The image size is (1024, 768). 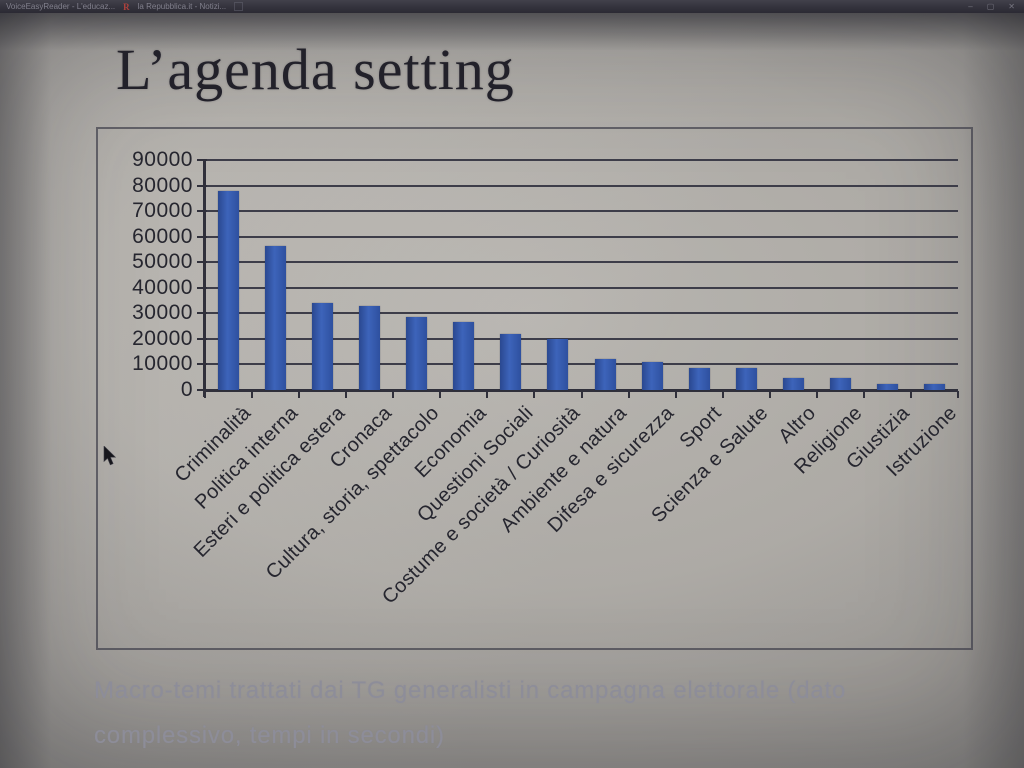 What do you see at coordinates (110, 456) in the screenshot?
I see `mouse-cursor-icon` at bounding box center [110, 456].